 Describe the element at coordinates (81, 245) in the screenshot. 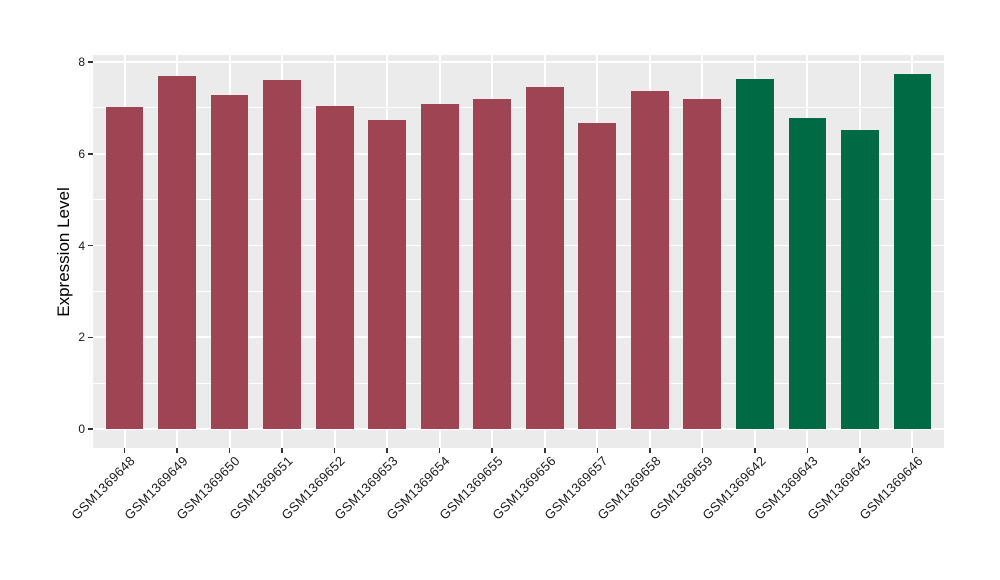

I see `y-tick-label: 4` at that location.